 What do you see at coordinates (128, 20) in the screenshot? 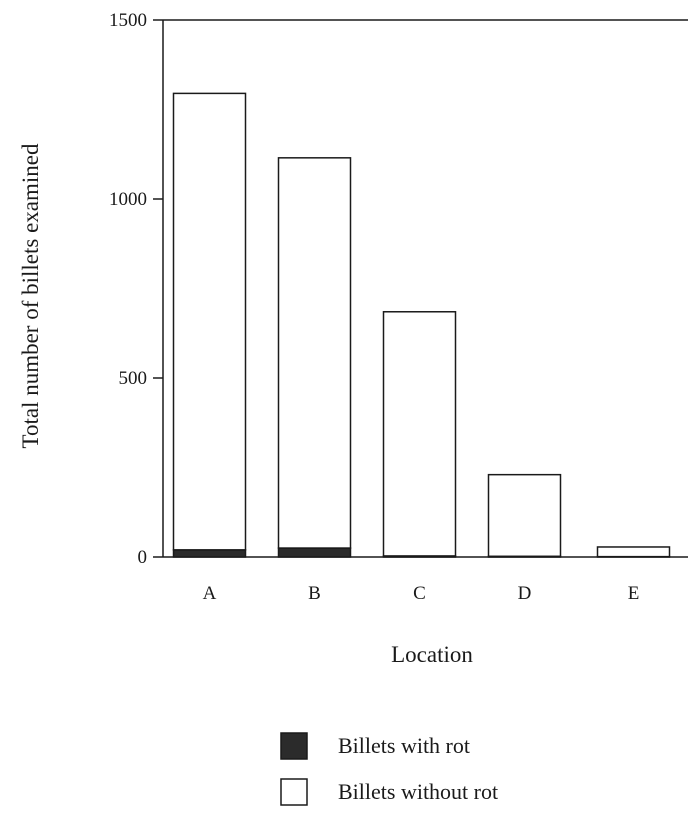
I see `y-tick-label: 1500` at bounding box center [128, 20].